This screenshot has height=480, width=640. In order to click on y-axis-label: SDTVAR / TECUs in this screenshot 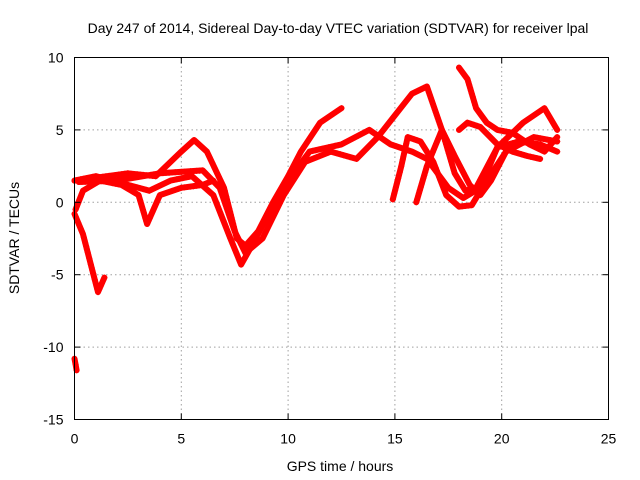, I will do `click(14, 238)`.